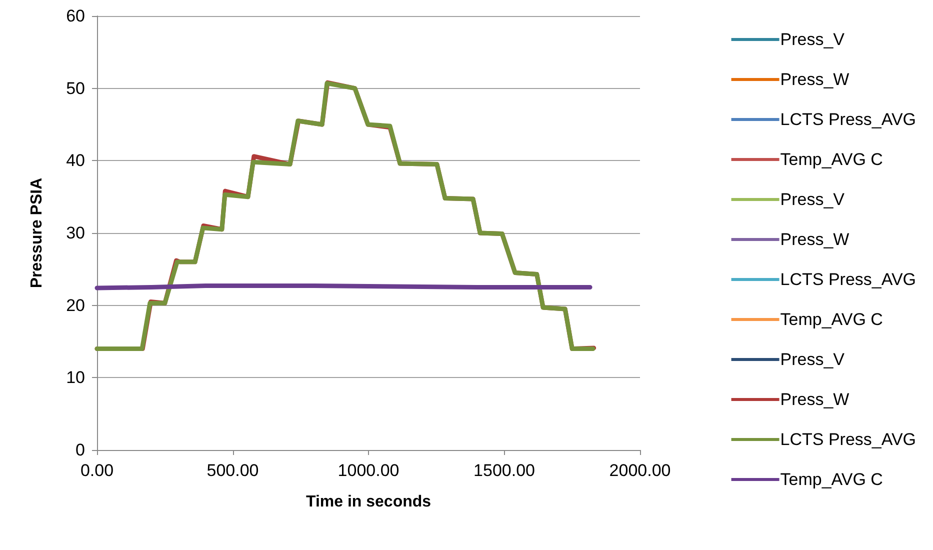 The image size is (933, 550). What do you see at coordinates (75, 378) in the screenshot?
I see `y-tick-label: 10` at bounding box center [75, 378].